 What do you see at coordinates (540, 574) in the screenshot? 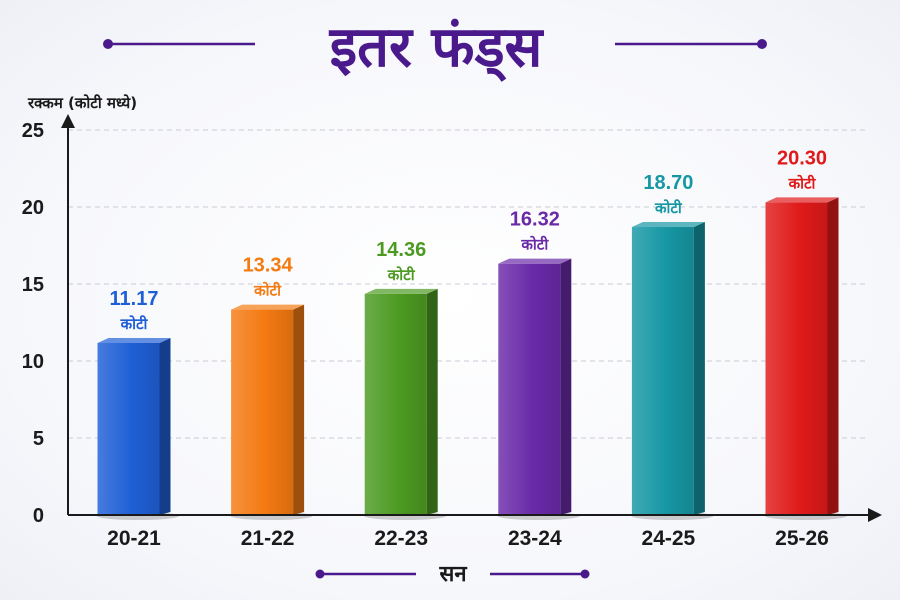
I see `x-label-decoration-right` at bounding box center [540, 574].